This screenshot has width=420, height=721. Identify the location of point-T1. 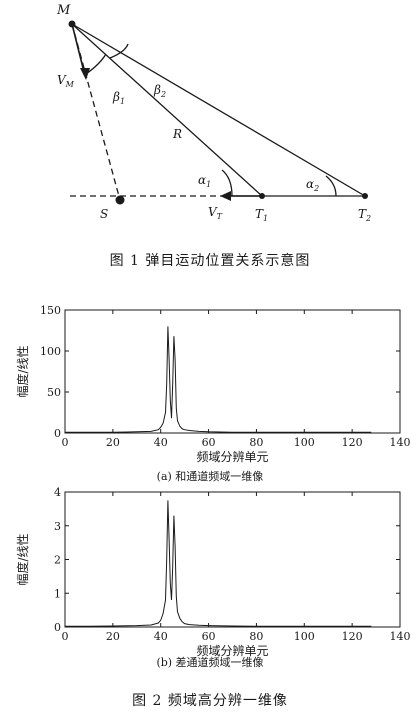
(262, 196).